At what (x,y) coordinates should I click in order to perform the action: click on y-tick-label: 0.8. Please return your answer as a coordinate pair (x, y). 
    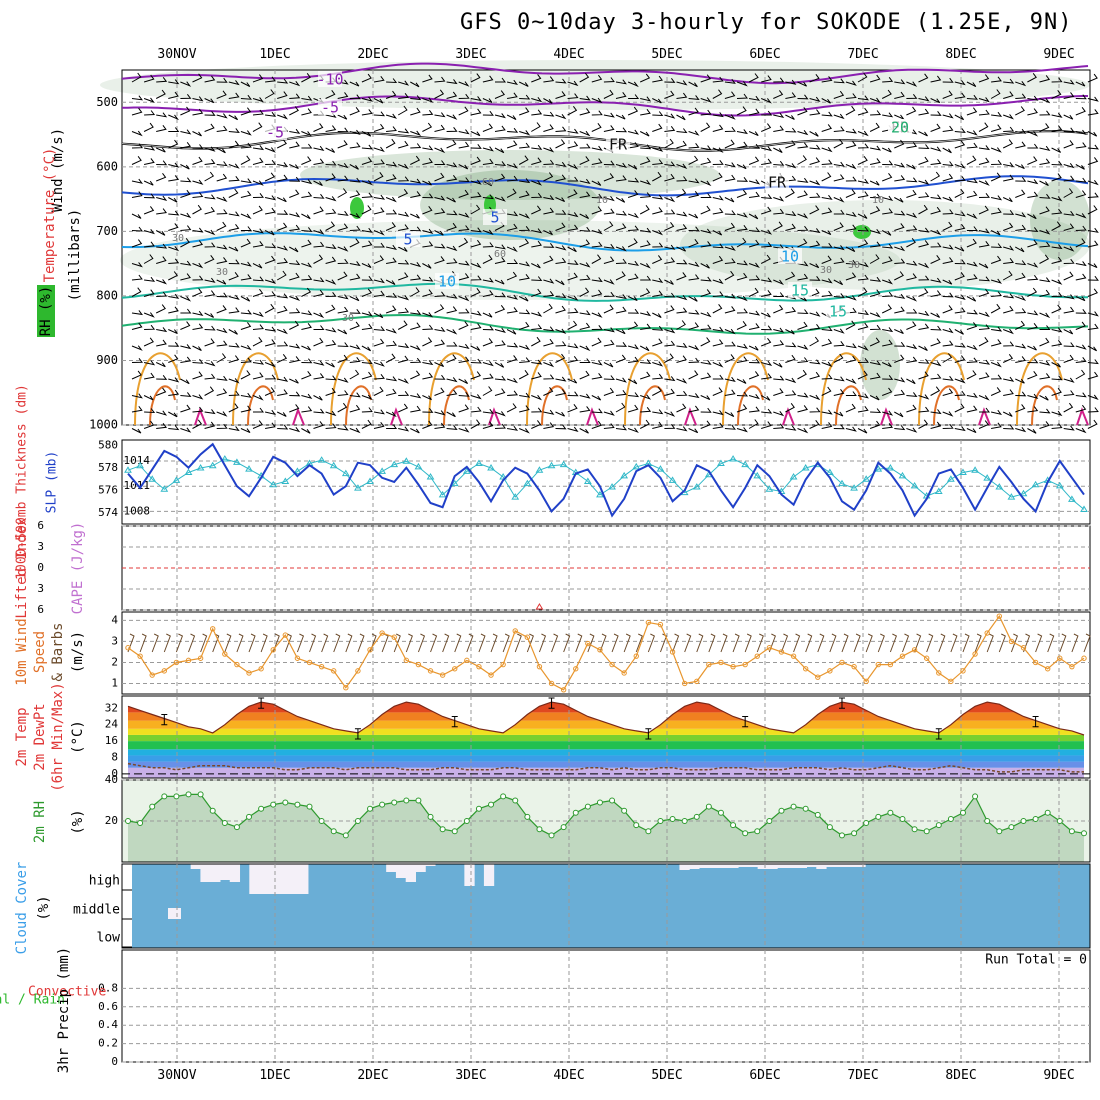
    Looking at the image, I should click on (108, 987).